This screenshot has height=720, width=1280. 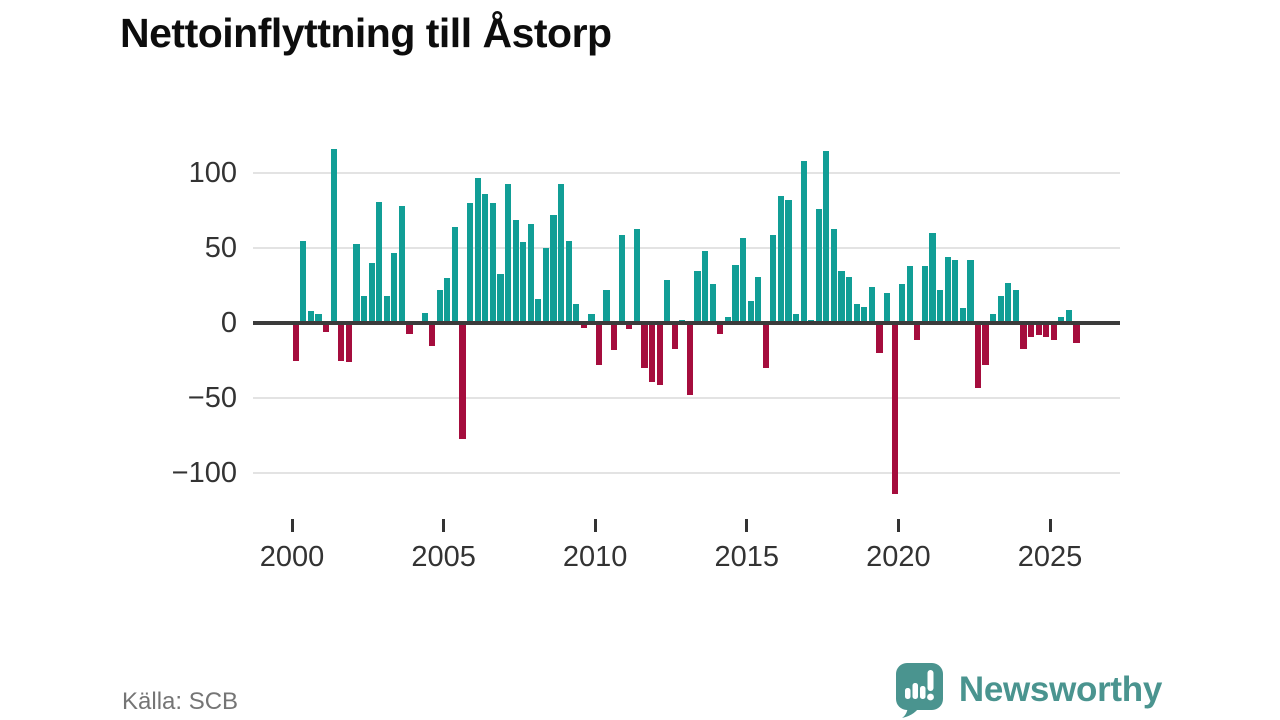 I want to click on zero-axis-line, so click(x=686, y=323).